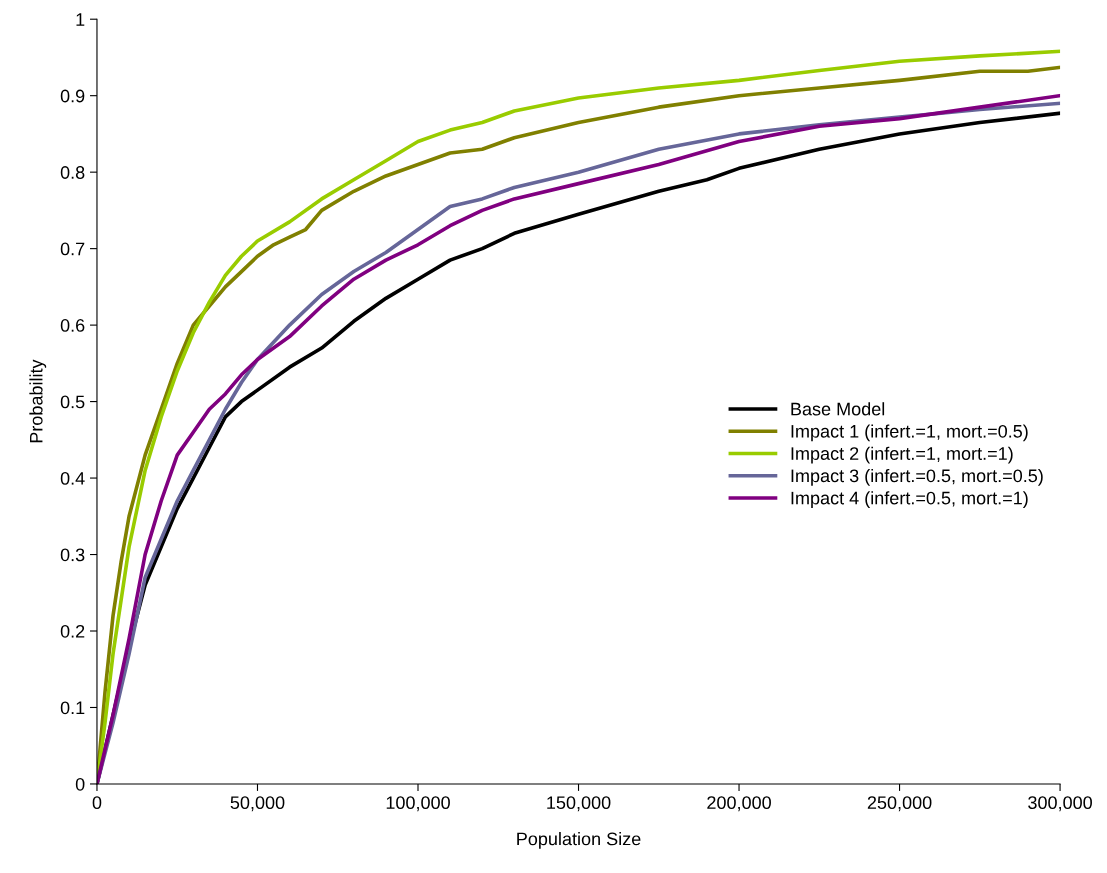 This screenshot has width=1107, height=873. What do you see at coordinates (80, 784) in the screenshot?
I see `y-tick-label: 0` at bounding box center [80, 784].